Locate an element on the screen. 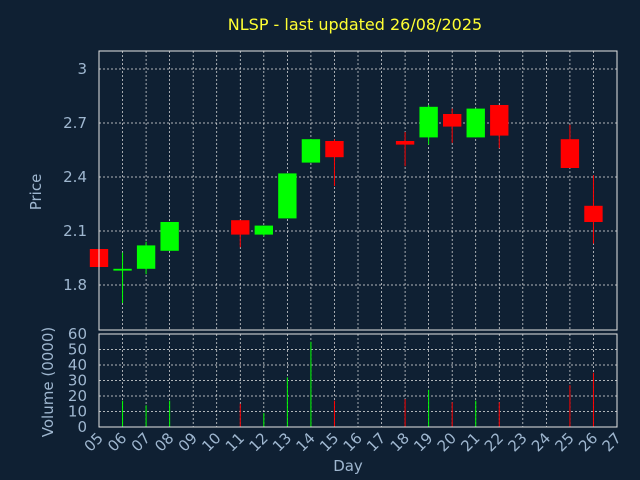 The height and width of the screenshot is (480, 640). volume-tick-label: 50 is located at coordinates (77, 350).